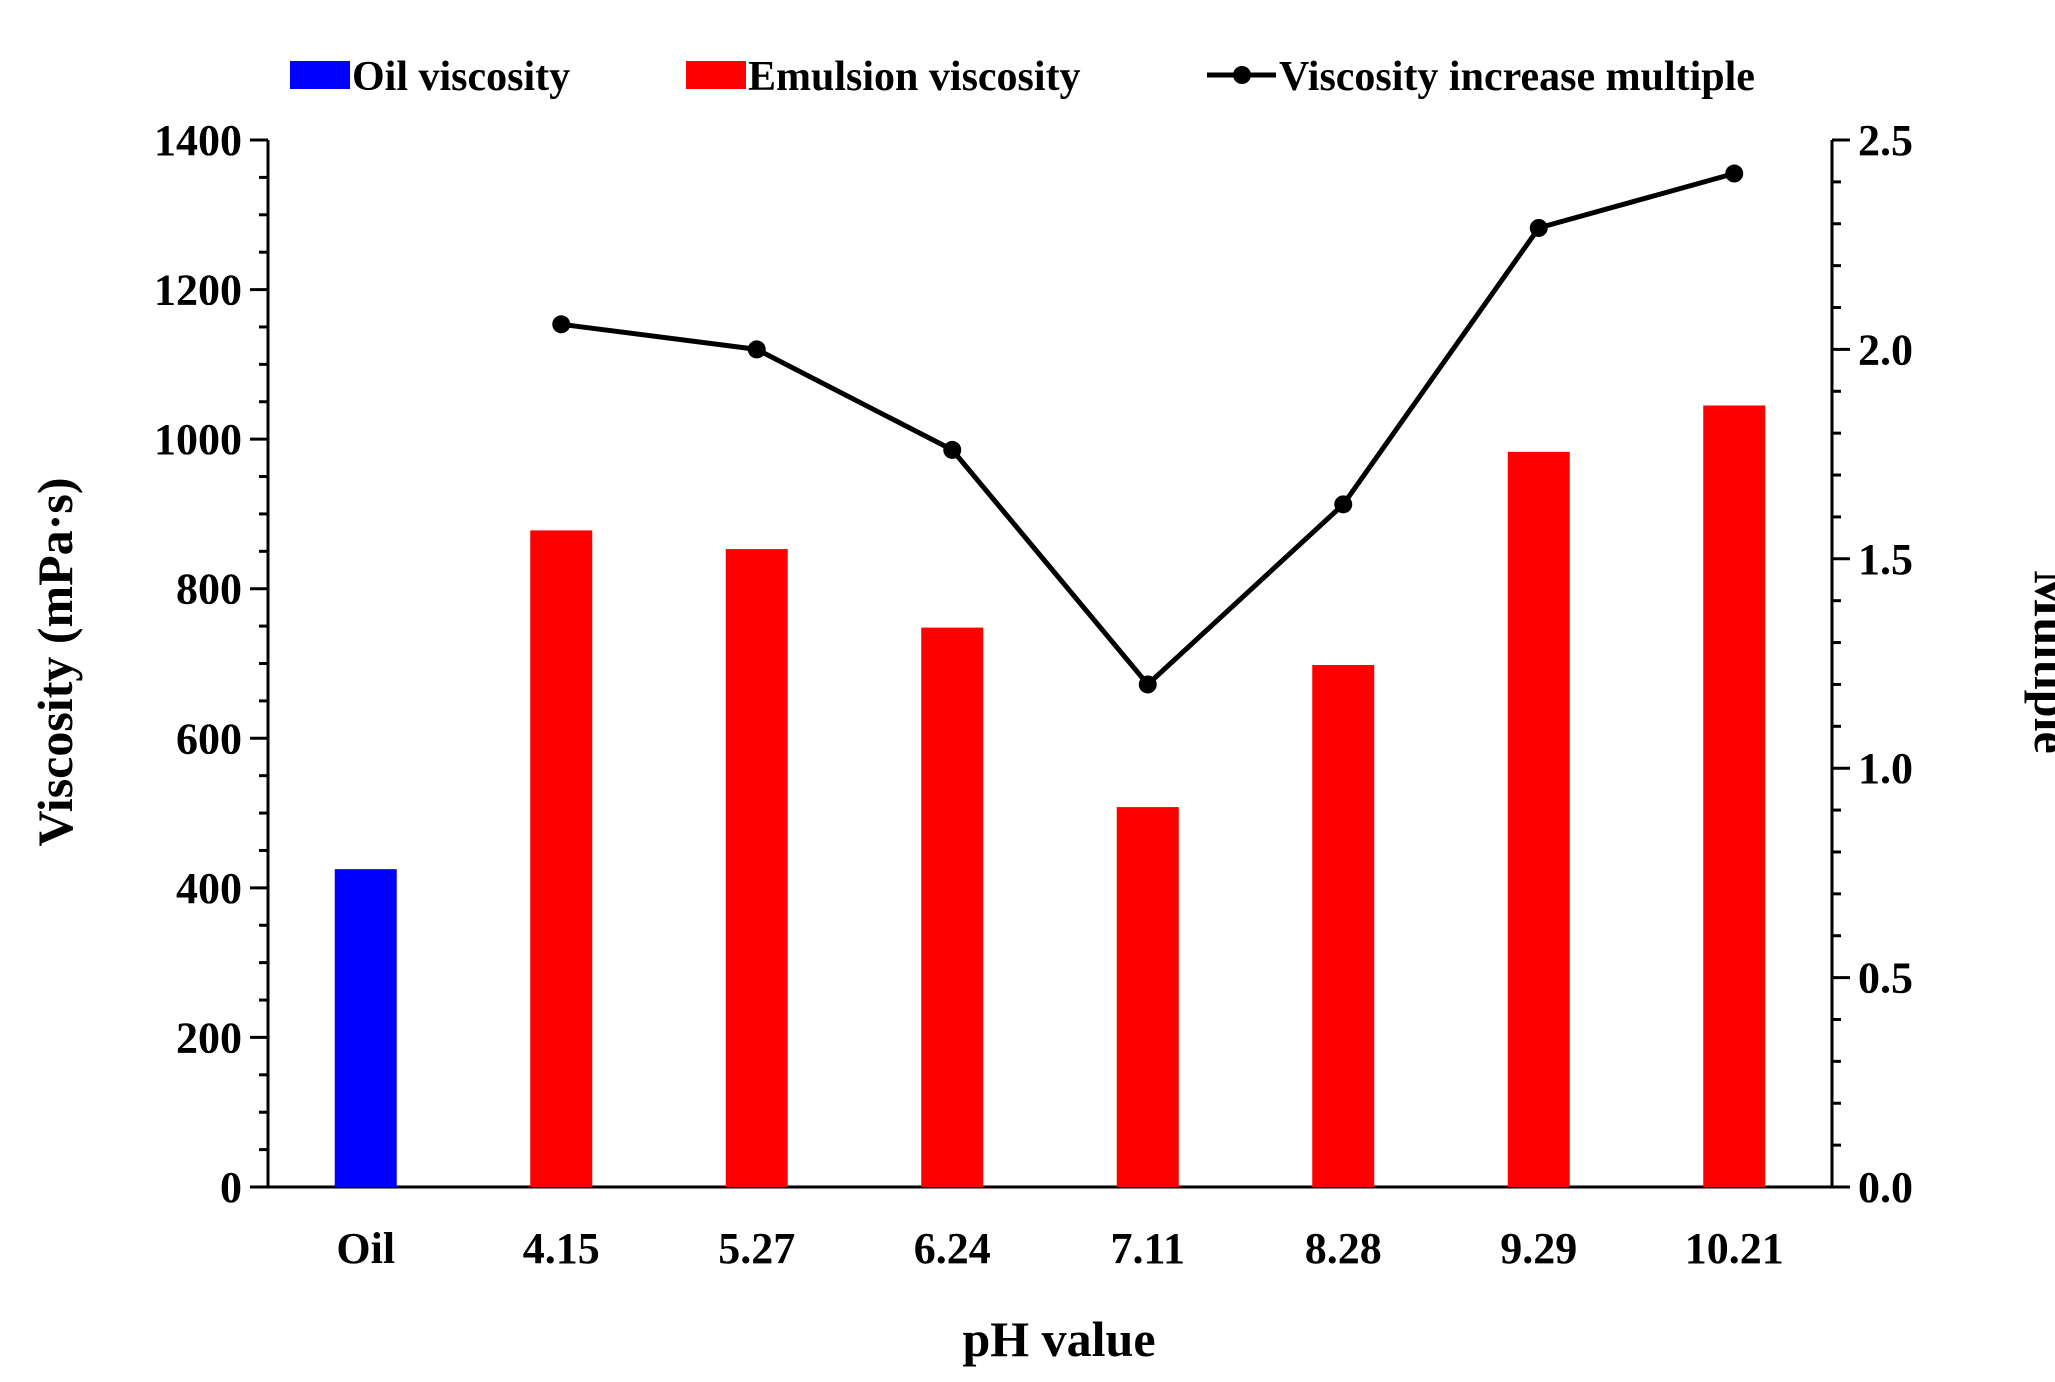 This screenshot has height=1382, width=2055. What do you see at coordinates (716, 75) in the screenshot?
I see `legend-swatch-emulsion-viscosity` at bounding box center [716, 75].